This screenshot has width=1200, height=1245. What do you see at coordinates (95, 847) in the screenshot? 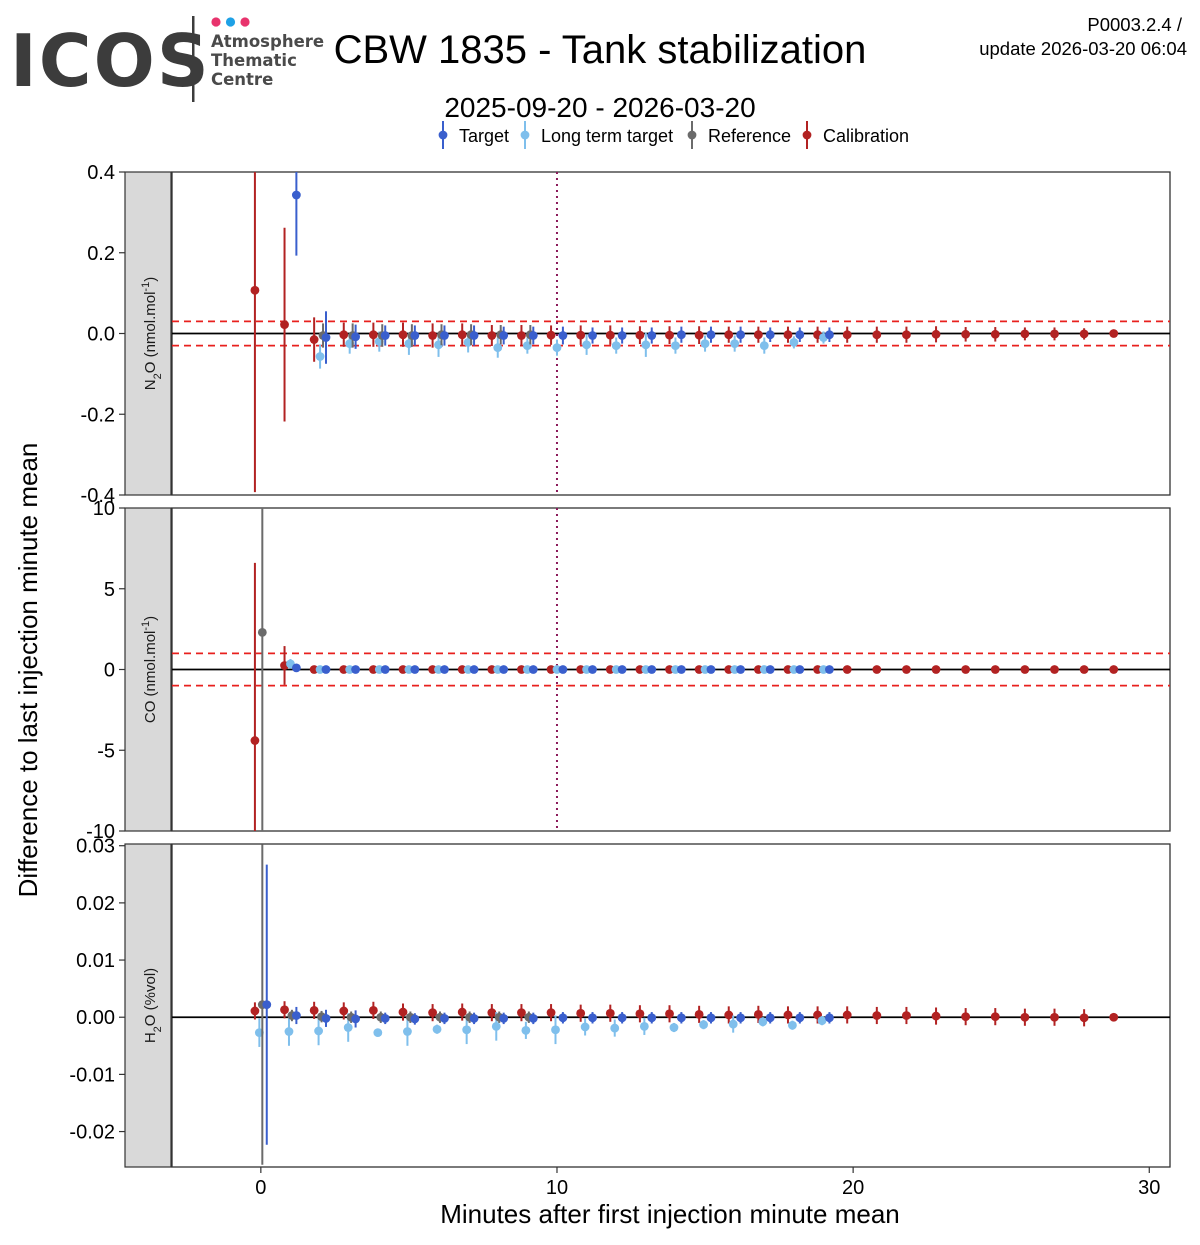
I see `y-tick-label: 0.03` at bounding box center [95, 847].